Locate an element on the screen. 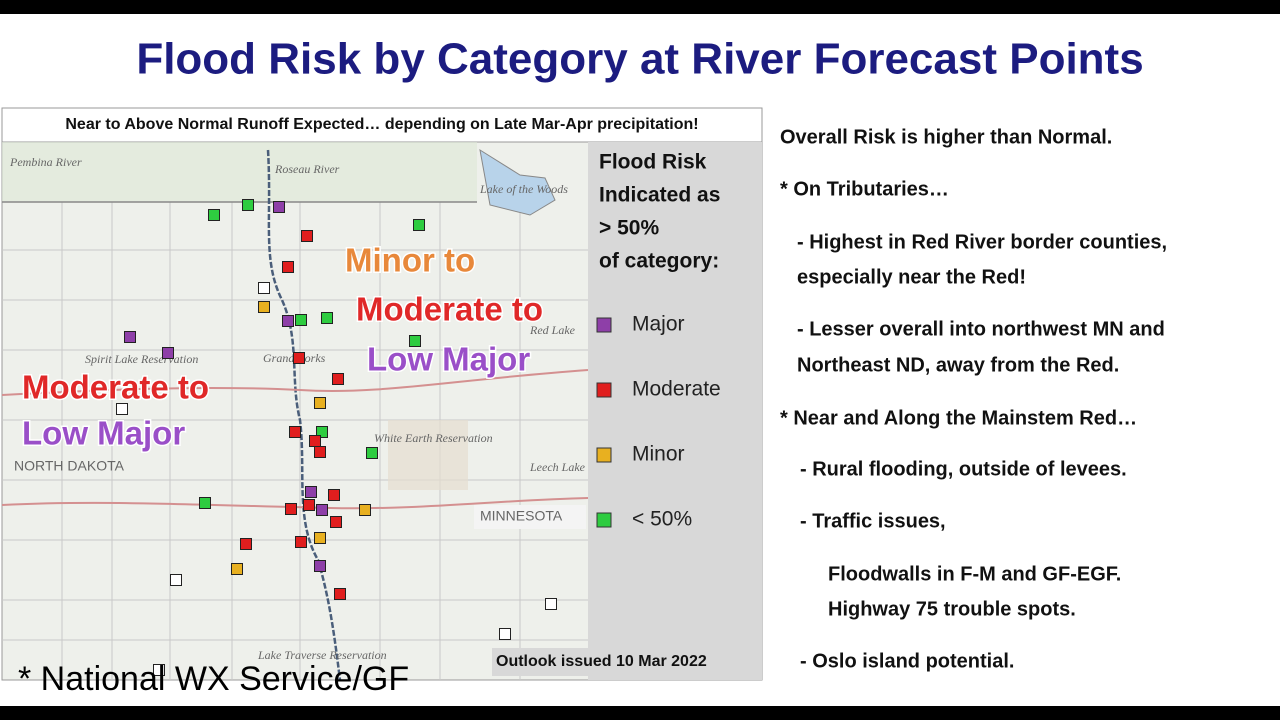  bullet-line: Northeast ND, away from the Red. is located at coordinates (958, 365).